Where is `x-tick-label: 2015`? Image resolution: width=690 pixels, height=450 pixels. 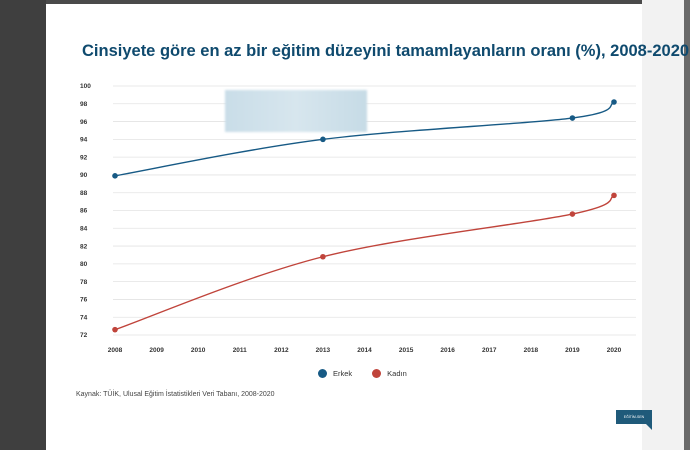
x-tick-label: 2015 is located at coordinates (406, 350).